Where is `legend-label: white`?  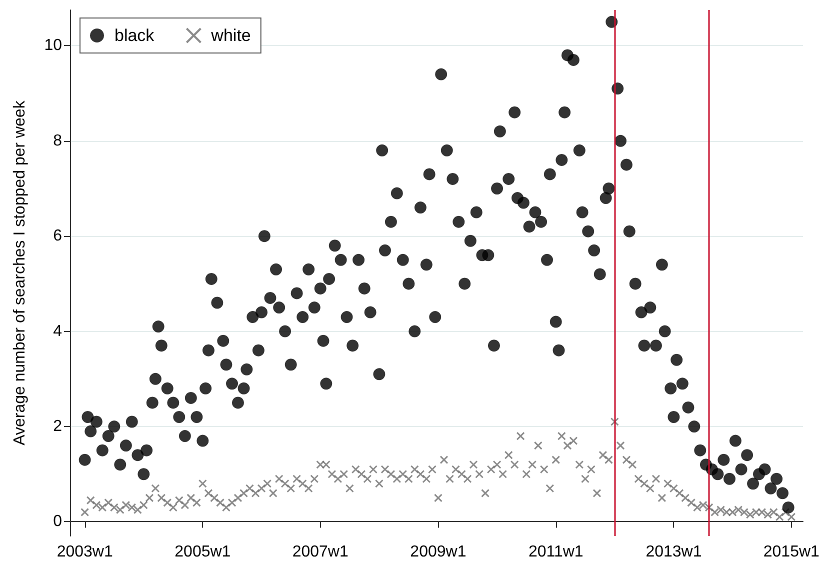 legend-label: white is located at coordinates (230, 35).